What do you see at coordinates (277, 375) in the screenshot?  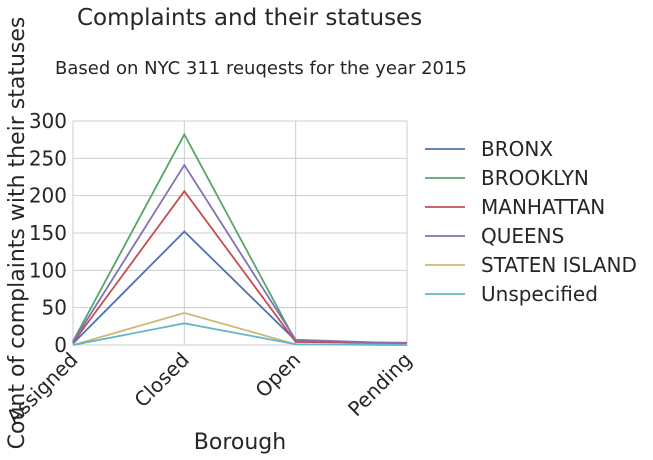 I see `x-tick-label: Open` at bounding box center [277, 375].